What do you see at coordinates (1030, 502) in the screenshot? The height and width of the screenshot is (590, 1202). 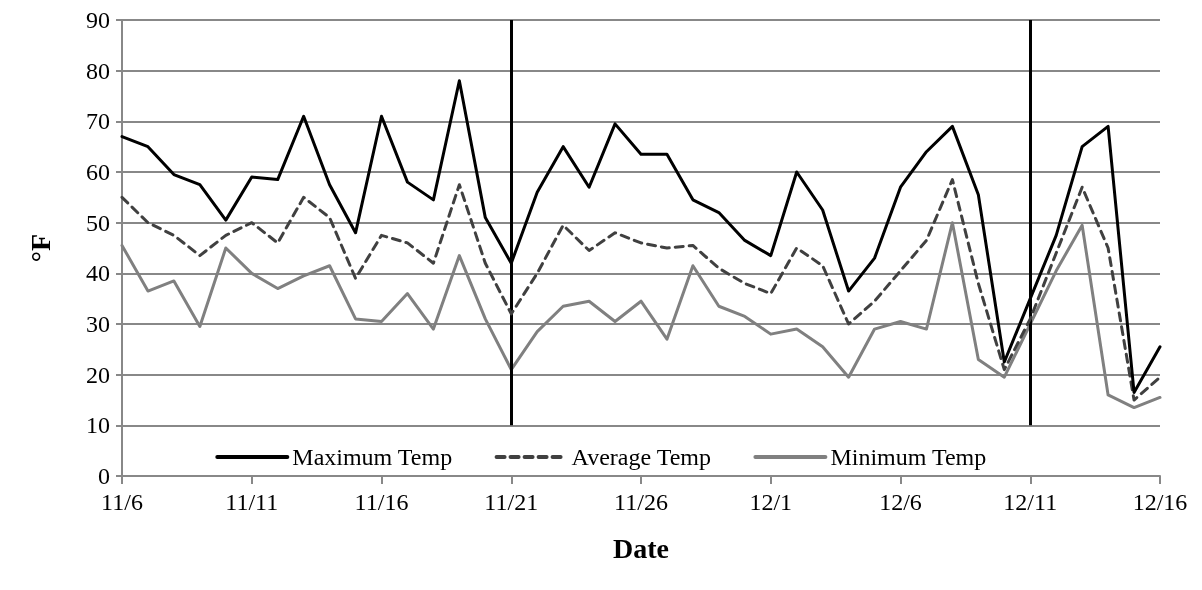 I see `x-tick-label: 12/11` at bounding box center [1030, 502].